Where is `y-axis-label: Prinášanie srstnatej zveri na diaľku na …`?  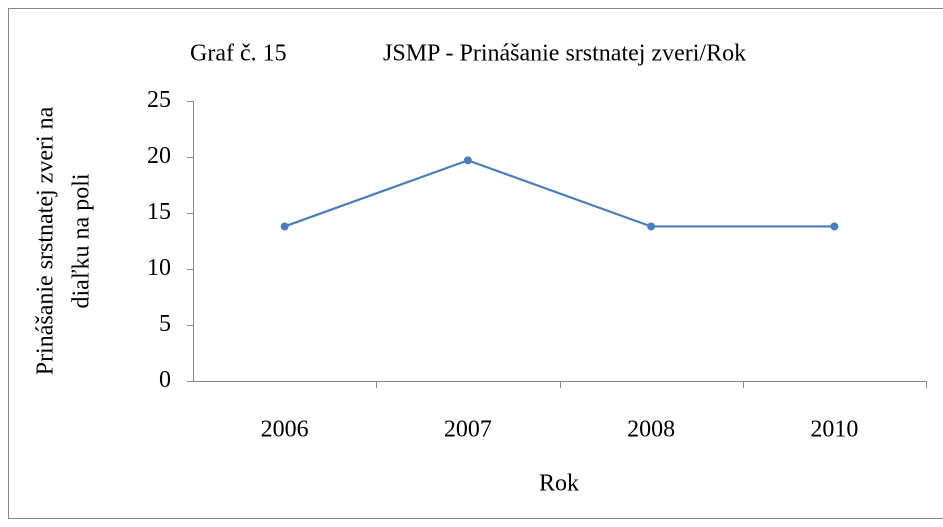 y-axis-label: Prinášanie srstnatej zveri na diaľku na … is located at coordinates (64, 240).